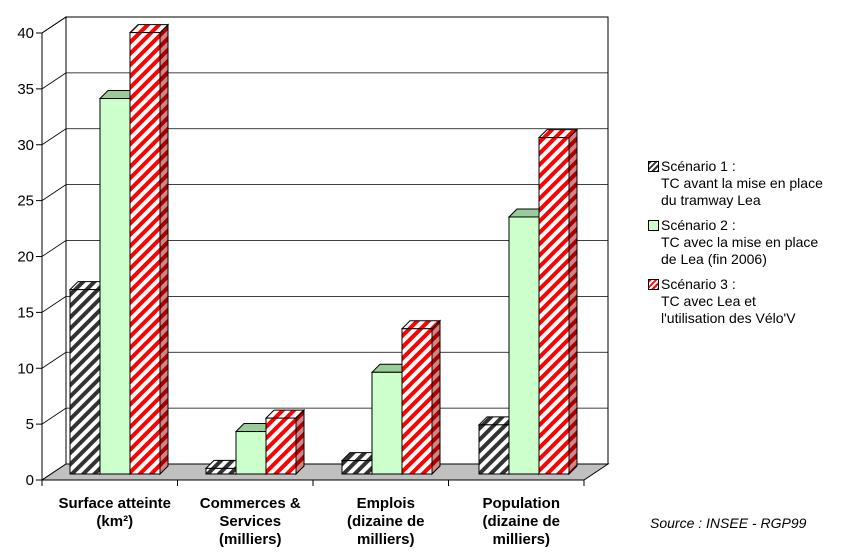  I want to click on y-tick-label: 10, so click(25, 368).